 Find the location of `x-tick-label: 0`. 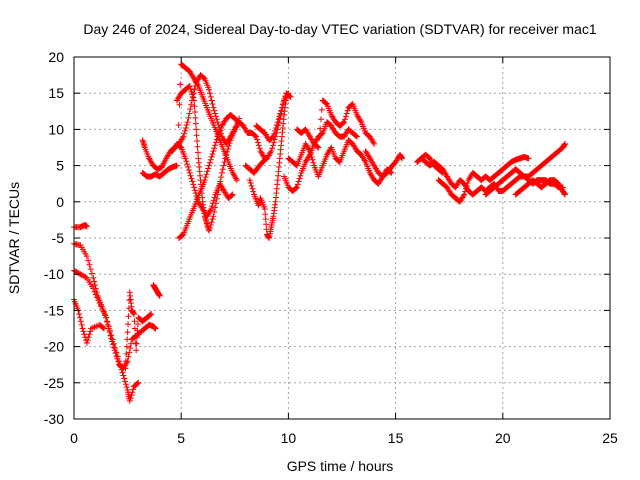

x-tick-label: 0 is located at coordinates (74, 438).